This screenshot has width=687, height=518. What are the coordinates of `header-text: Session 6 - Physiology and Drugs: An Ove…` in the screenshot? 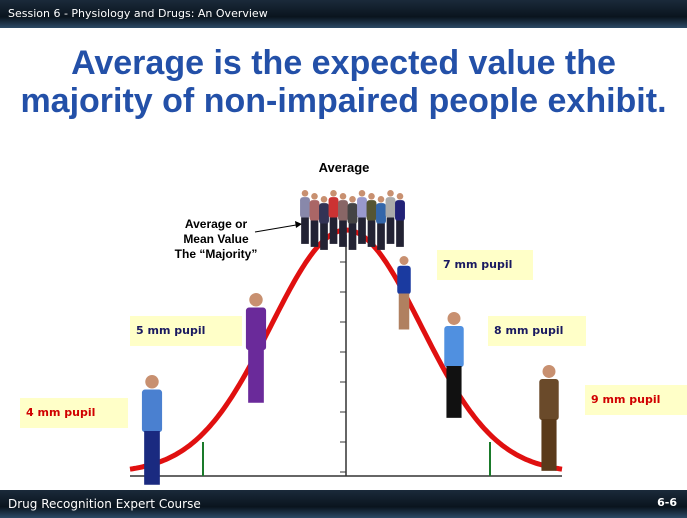 It's located at (138, 13).